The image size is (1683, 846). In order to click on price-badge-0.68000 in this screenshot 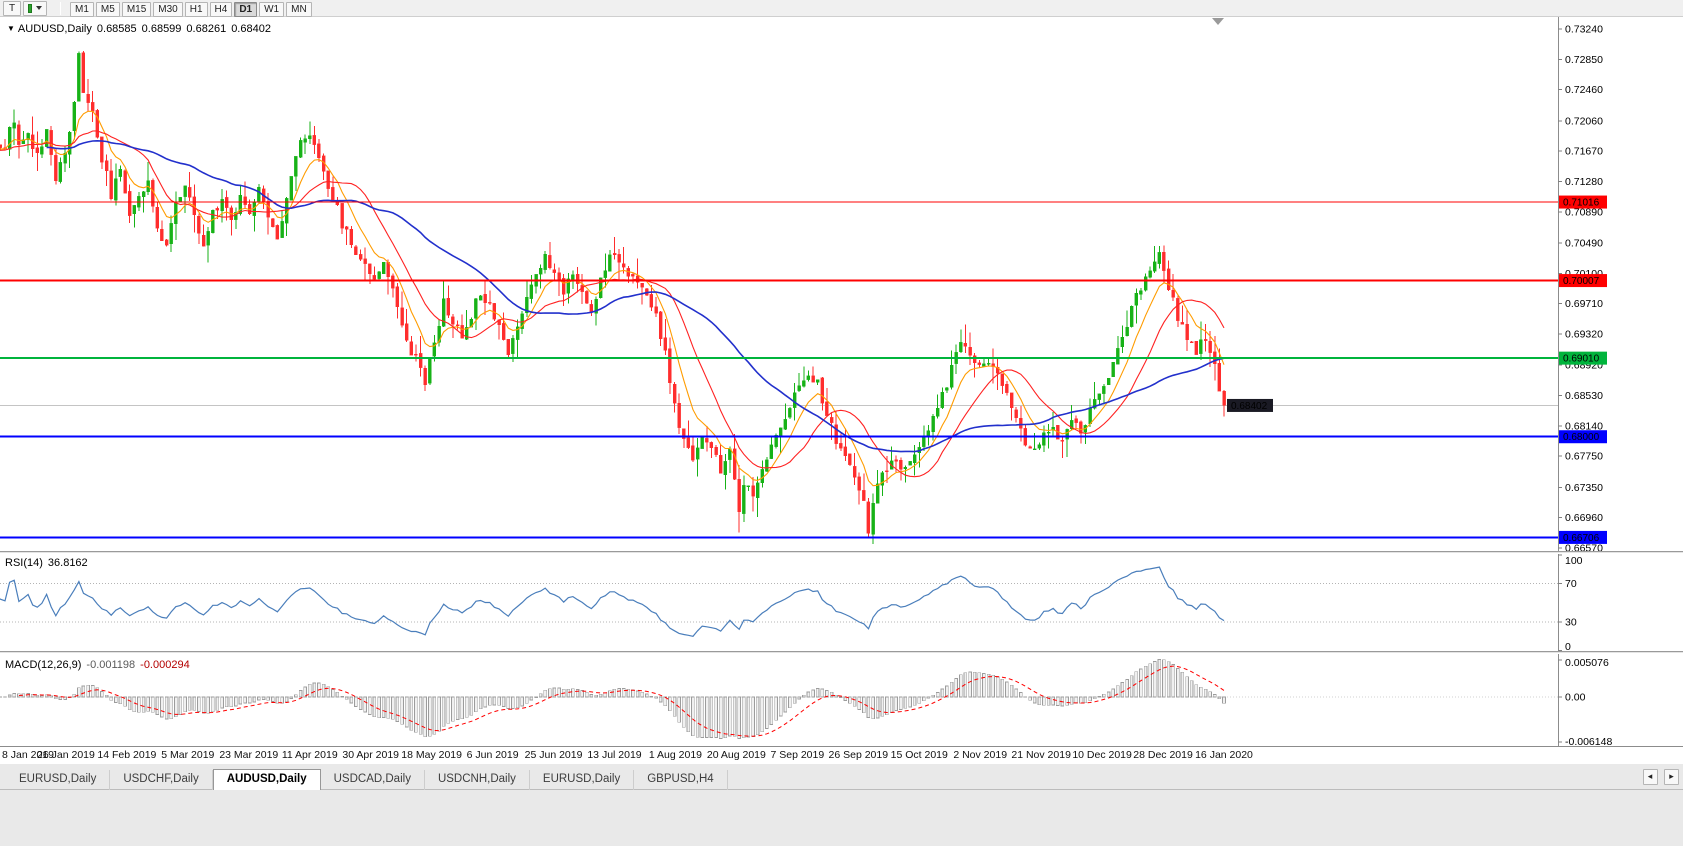, I will do `click(1583, 437)`.